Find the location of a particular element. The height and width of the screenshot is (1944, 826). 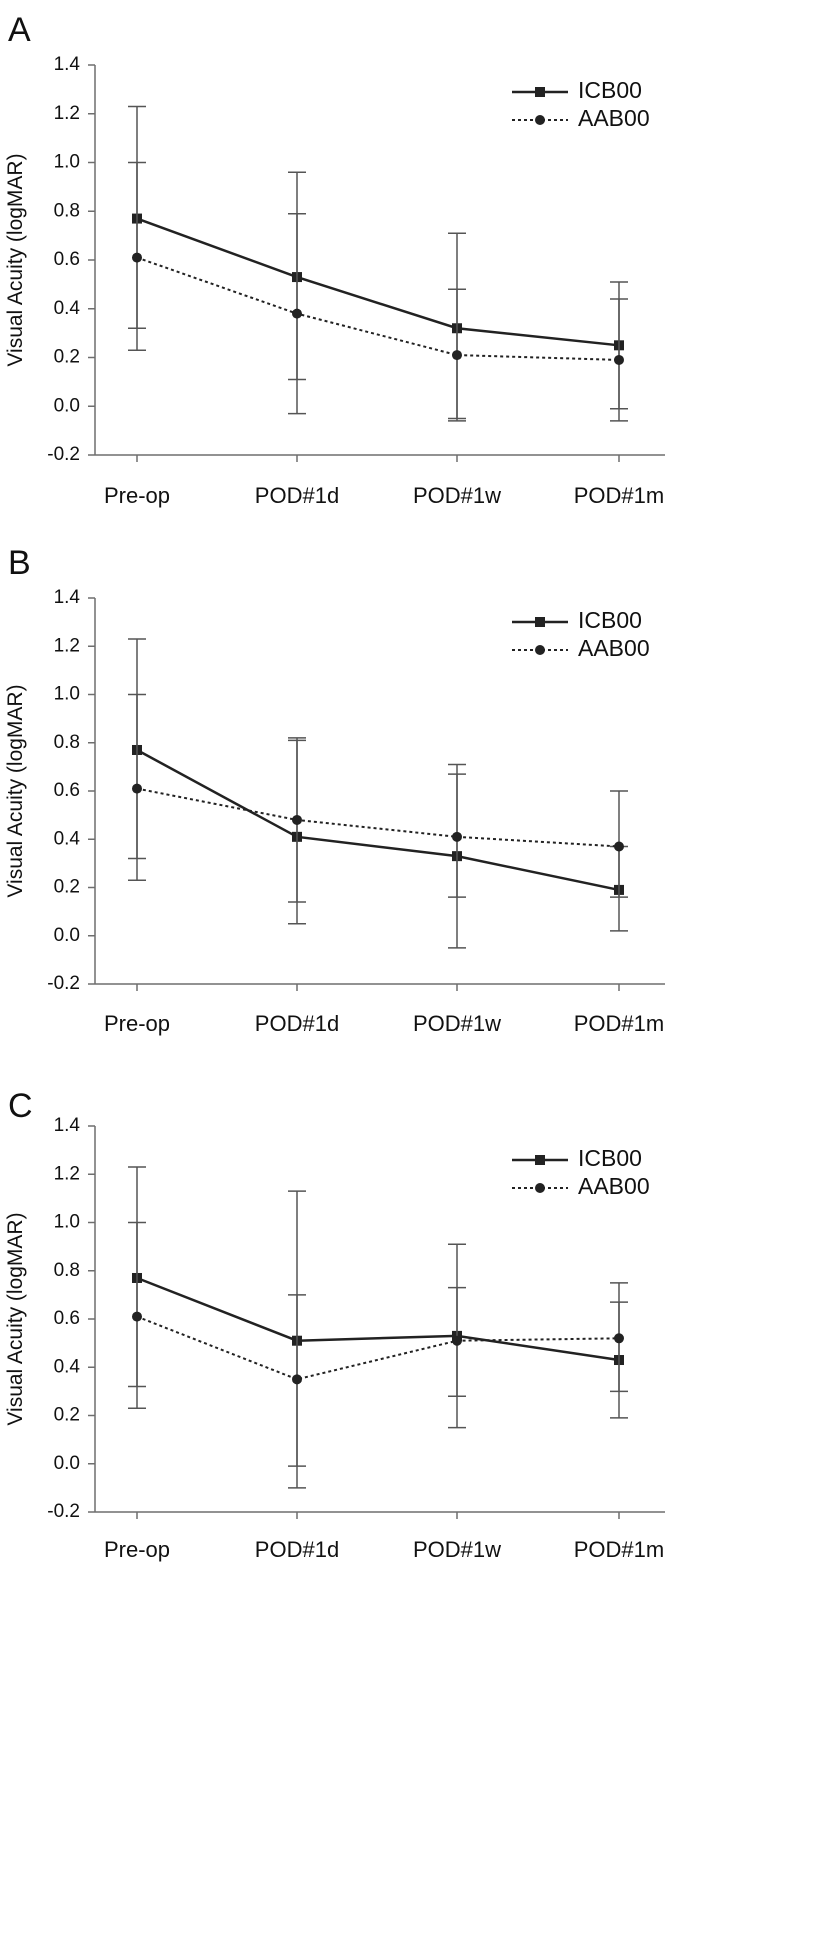

panel-label: A is located at coordinates (19, 30).